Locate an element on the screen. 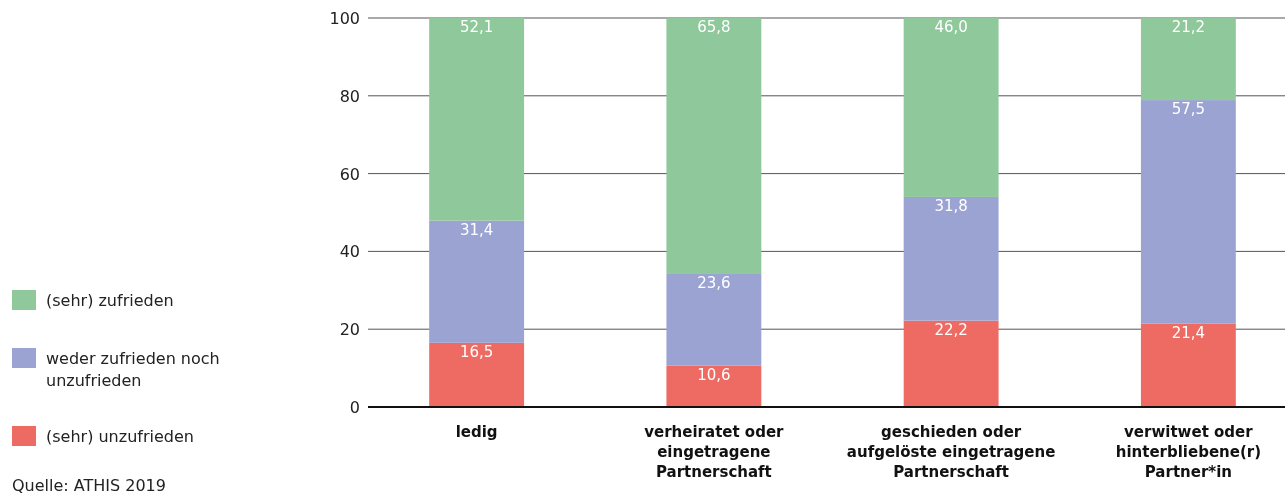 This screenshot has width=1285, height=499. legend-label: (sehr) zufrieden is located at coordinates (110, 300).